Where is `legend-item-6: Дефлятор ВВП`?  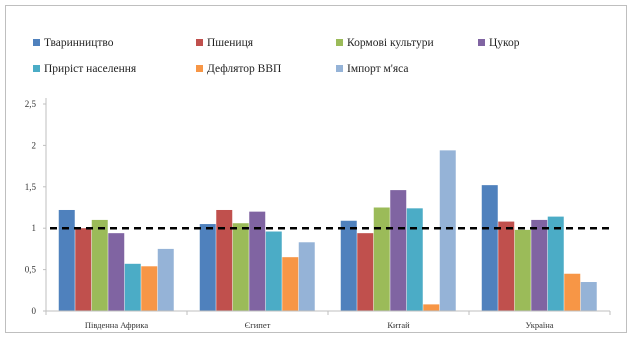
legend-item-6: Дефлятор ВВП is located at coordinates (238, 69).